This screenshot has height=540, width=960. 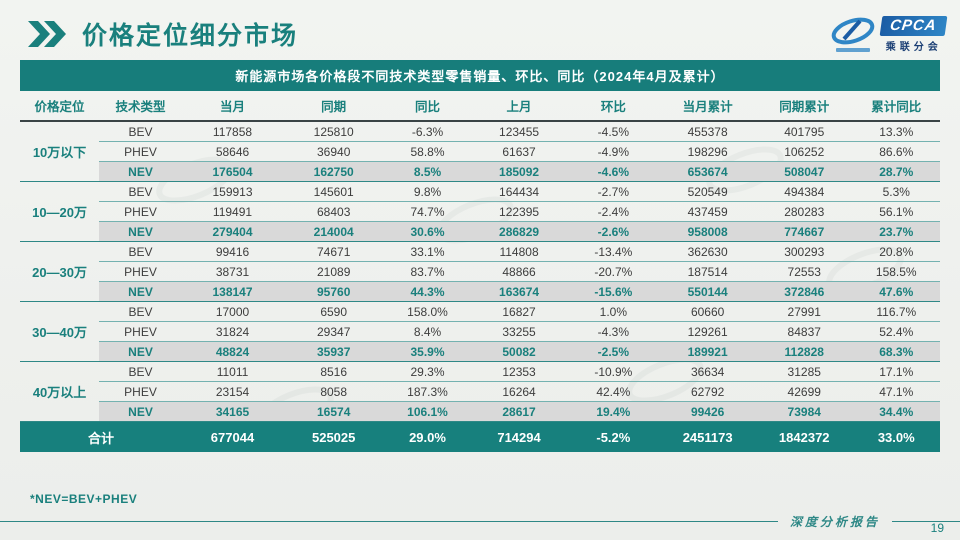 What do you see at coordinates (896, 251) in the screenshot?
I see `value-cell: 20.8%` at bounding box center [896, 251].